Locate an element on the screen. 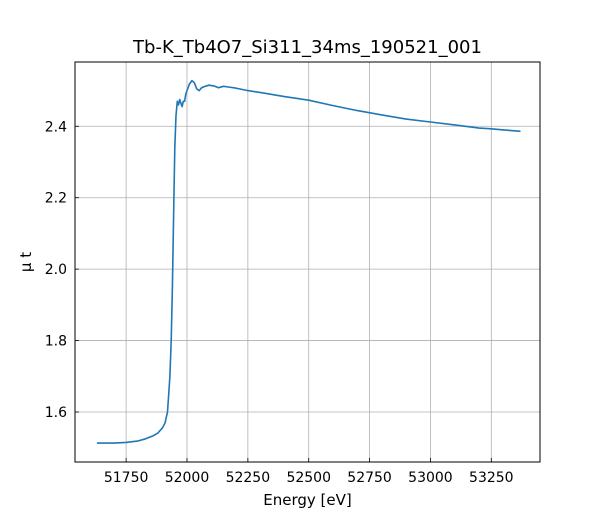 The image size is (600, 520). x-tick-label: 51750 is located at coordinates (126, 478).